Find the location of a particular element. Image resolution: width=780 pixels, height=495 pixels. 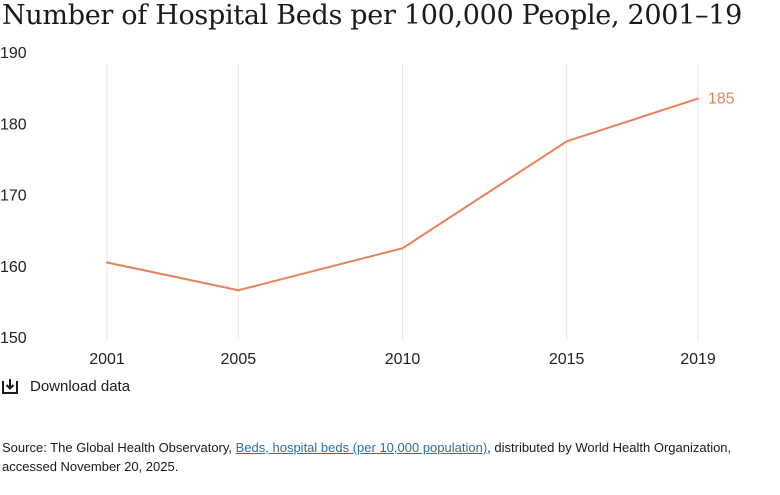

y-tick-160: 160 is located at coordinates (13, 267).